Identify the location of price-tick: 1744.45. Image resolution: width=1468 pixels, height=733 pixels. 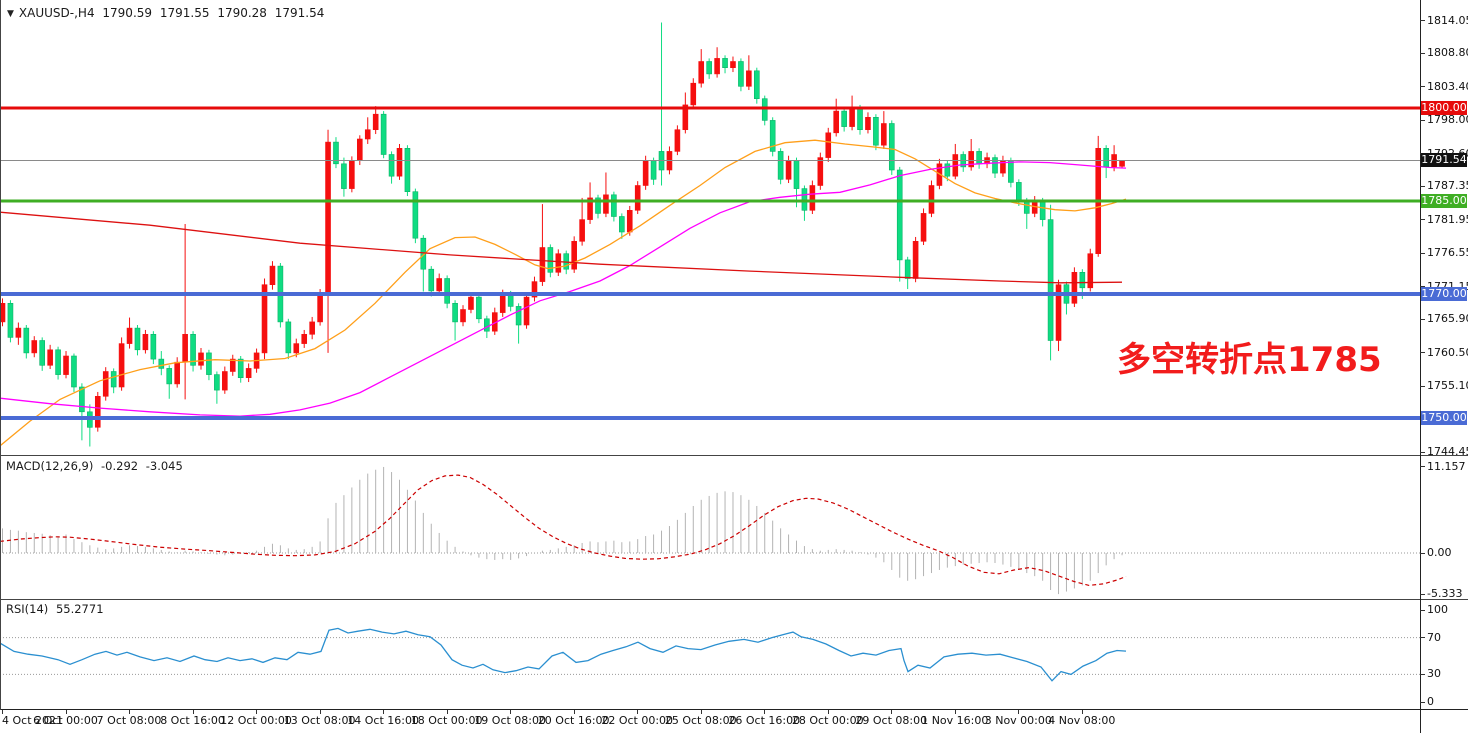
(1447, 452).